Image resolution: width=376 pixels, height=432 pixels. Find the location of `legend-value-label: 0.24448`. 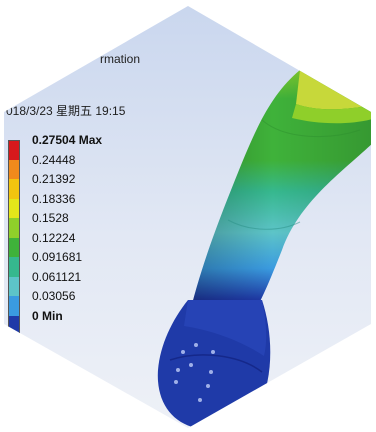

legend-value-label: 0.24448 is located at coordinates (54, 159).